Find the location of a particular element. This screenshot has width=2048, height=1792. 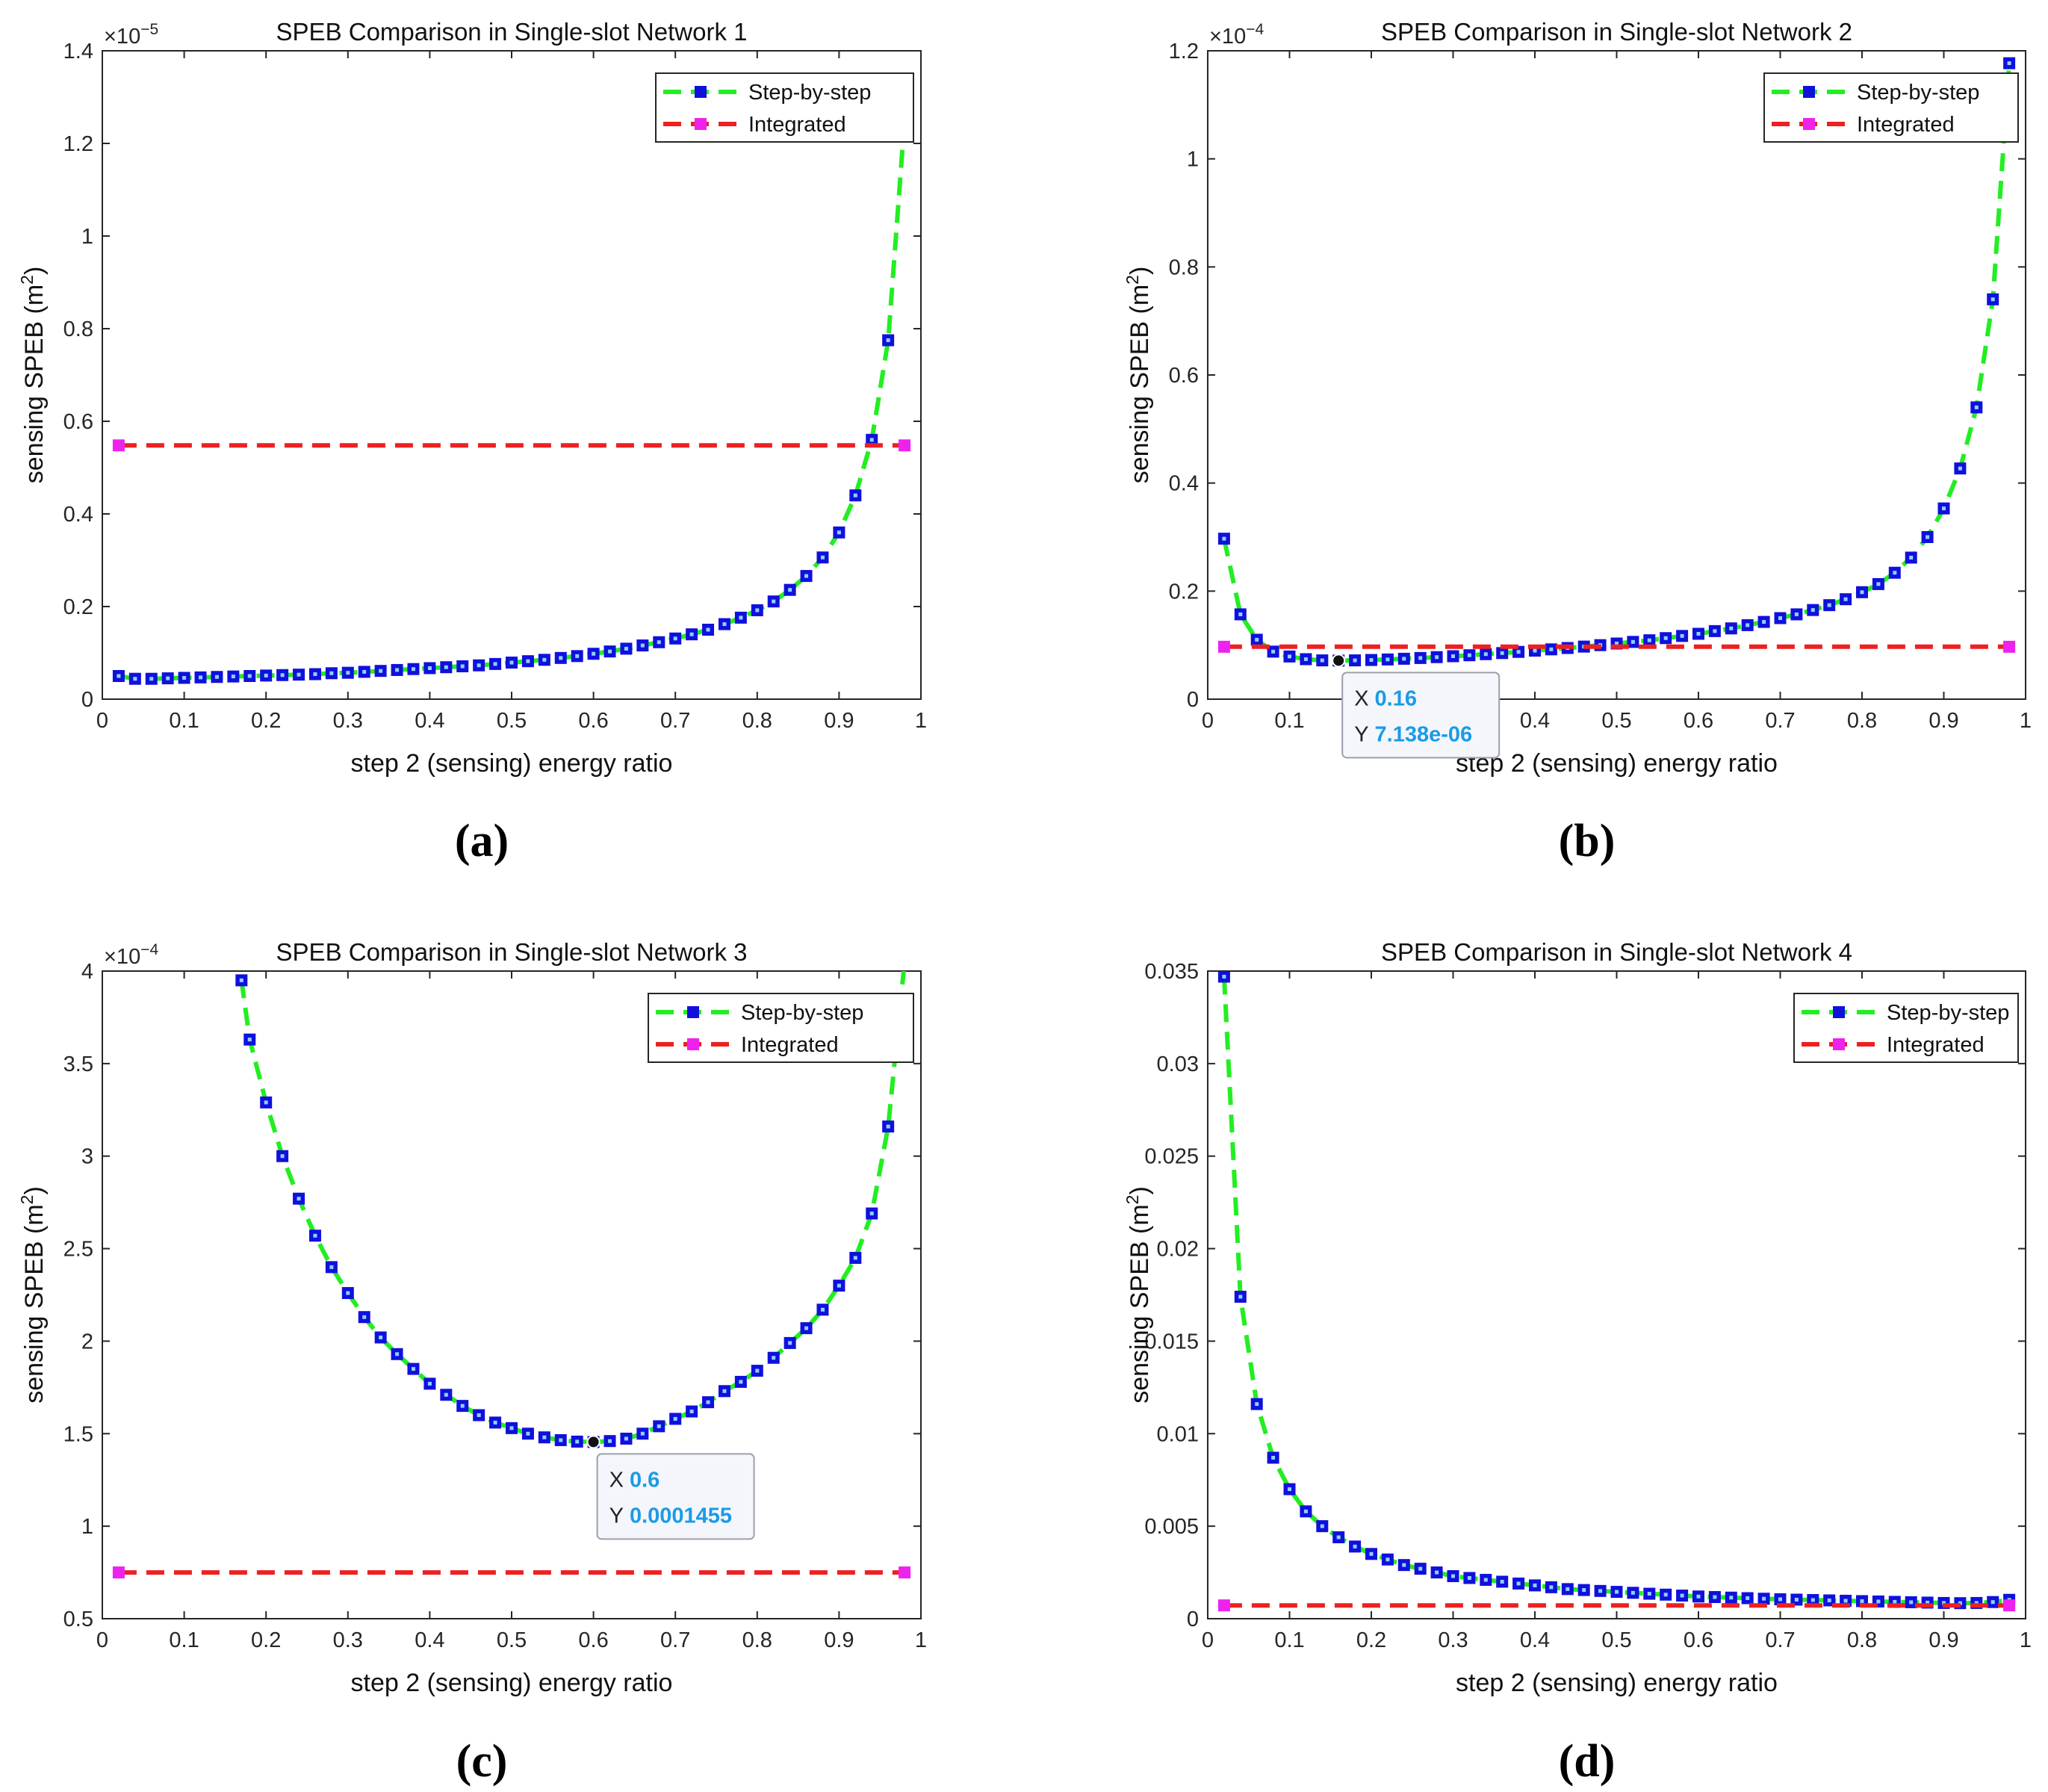

y-tick-label: 1.2 is located at coordinates (78, 144).